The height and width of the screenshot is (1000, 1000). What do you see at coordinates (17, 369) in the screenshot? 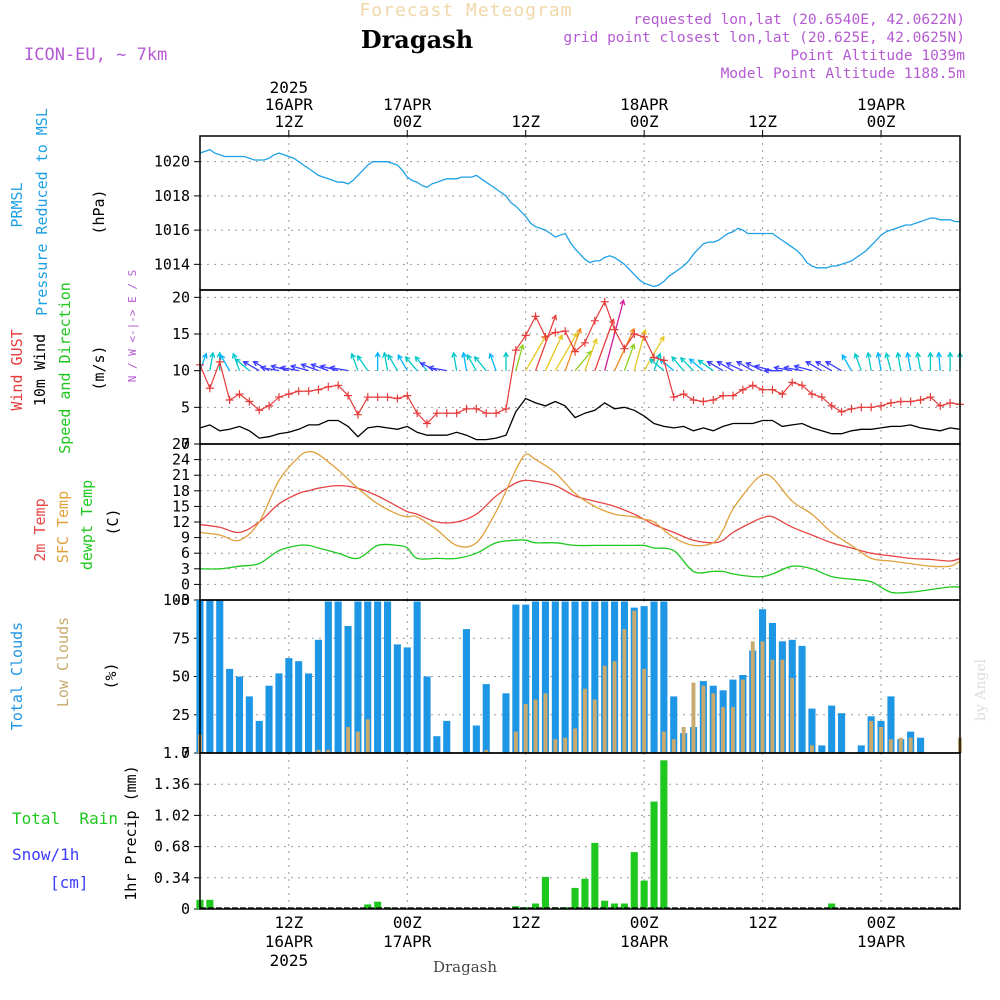
I see `wind-gust-label: Wind GUST` at bounding box center [17, 369].